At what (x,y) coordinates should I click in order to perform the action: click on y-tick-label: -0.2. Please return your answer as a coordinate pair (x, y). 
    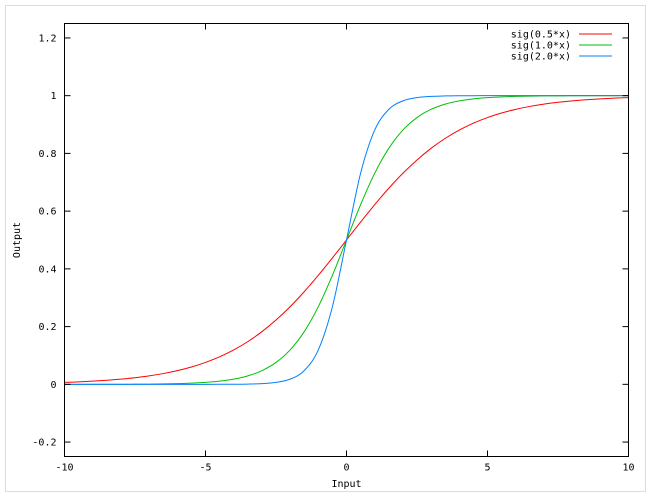
    Looking at the image, I should click on (44, 443).